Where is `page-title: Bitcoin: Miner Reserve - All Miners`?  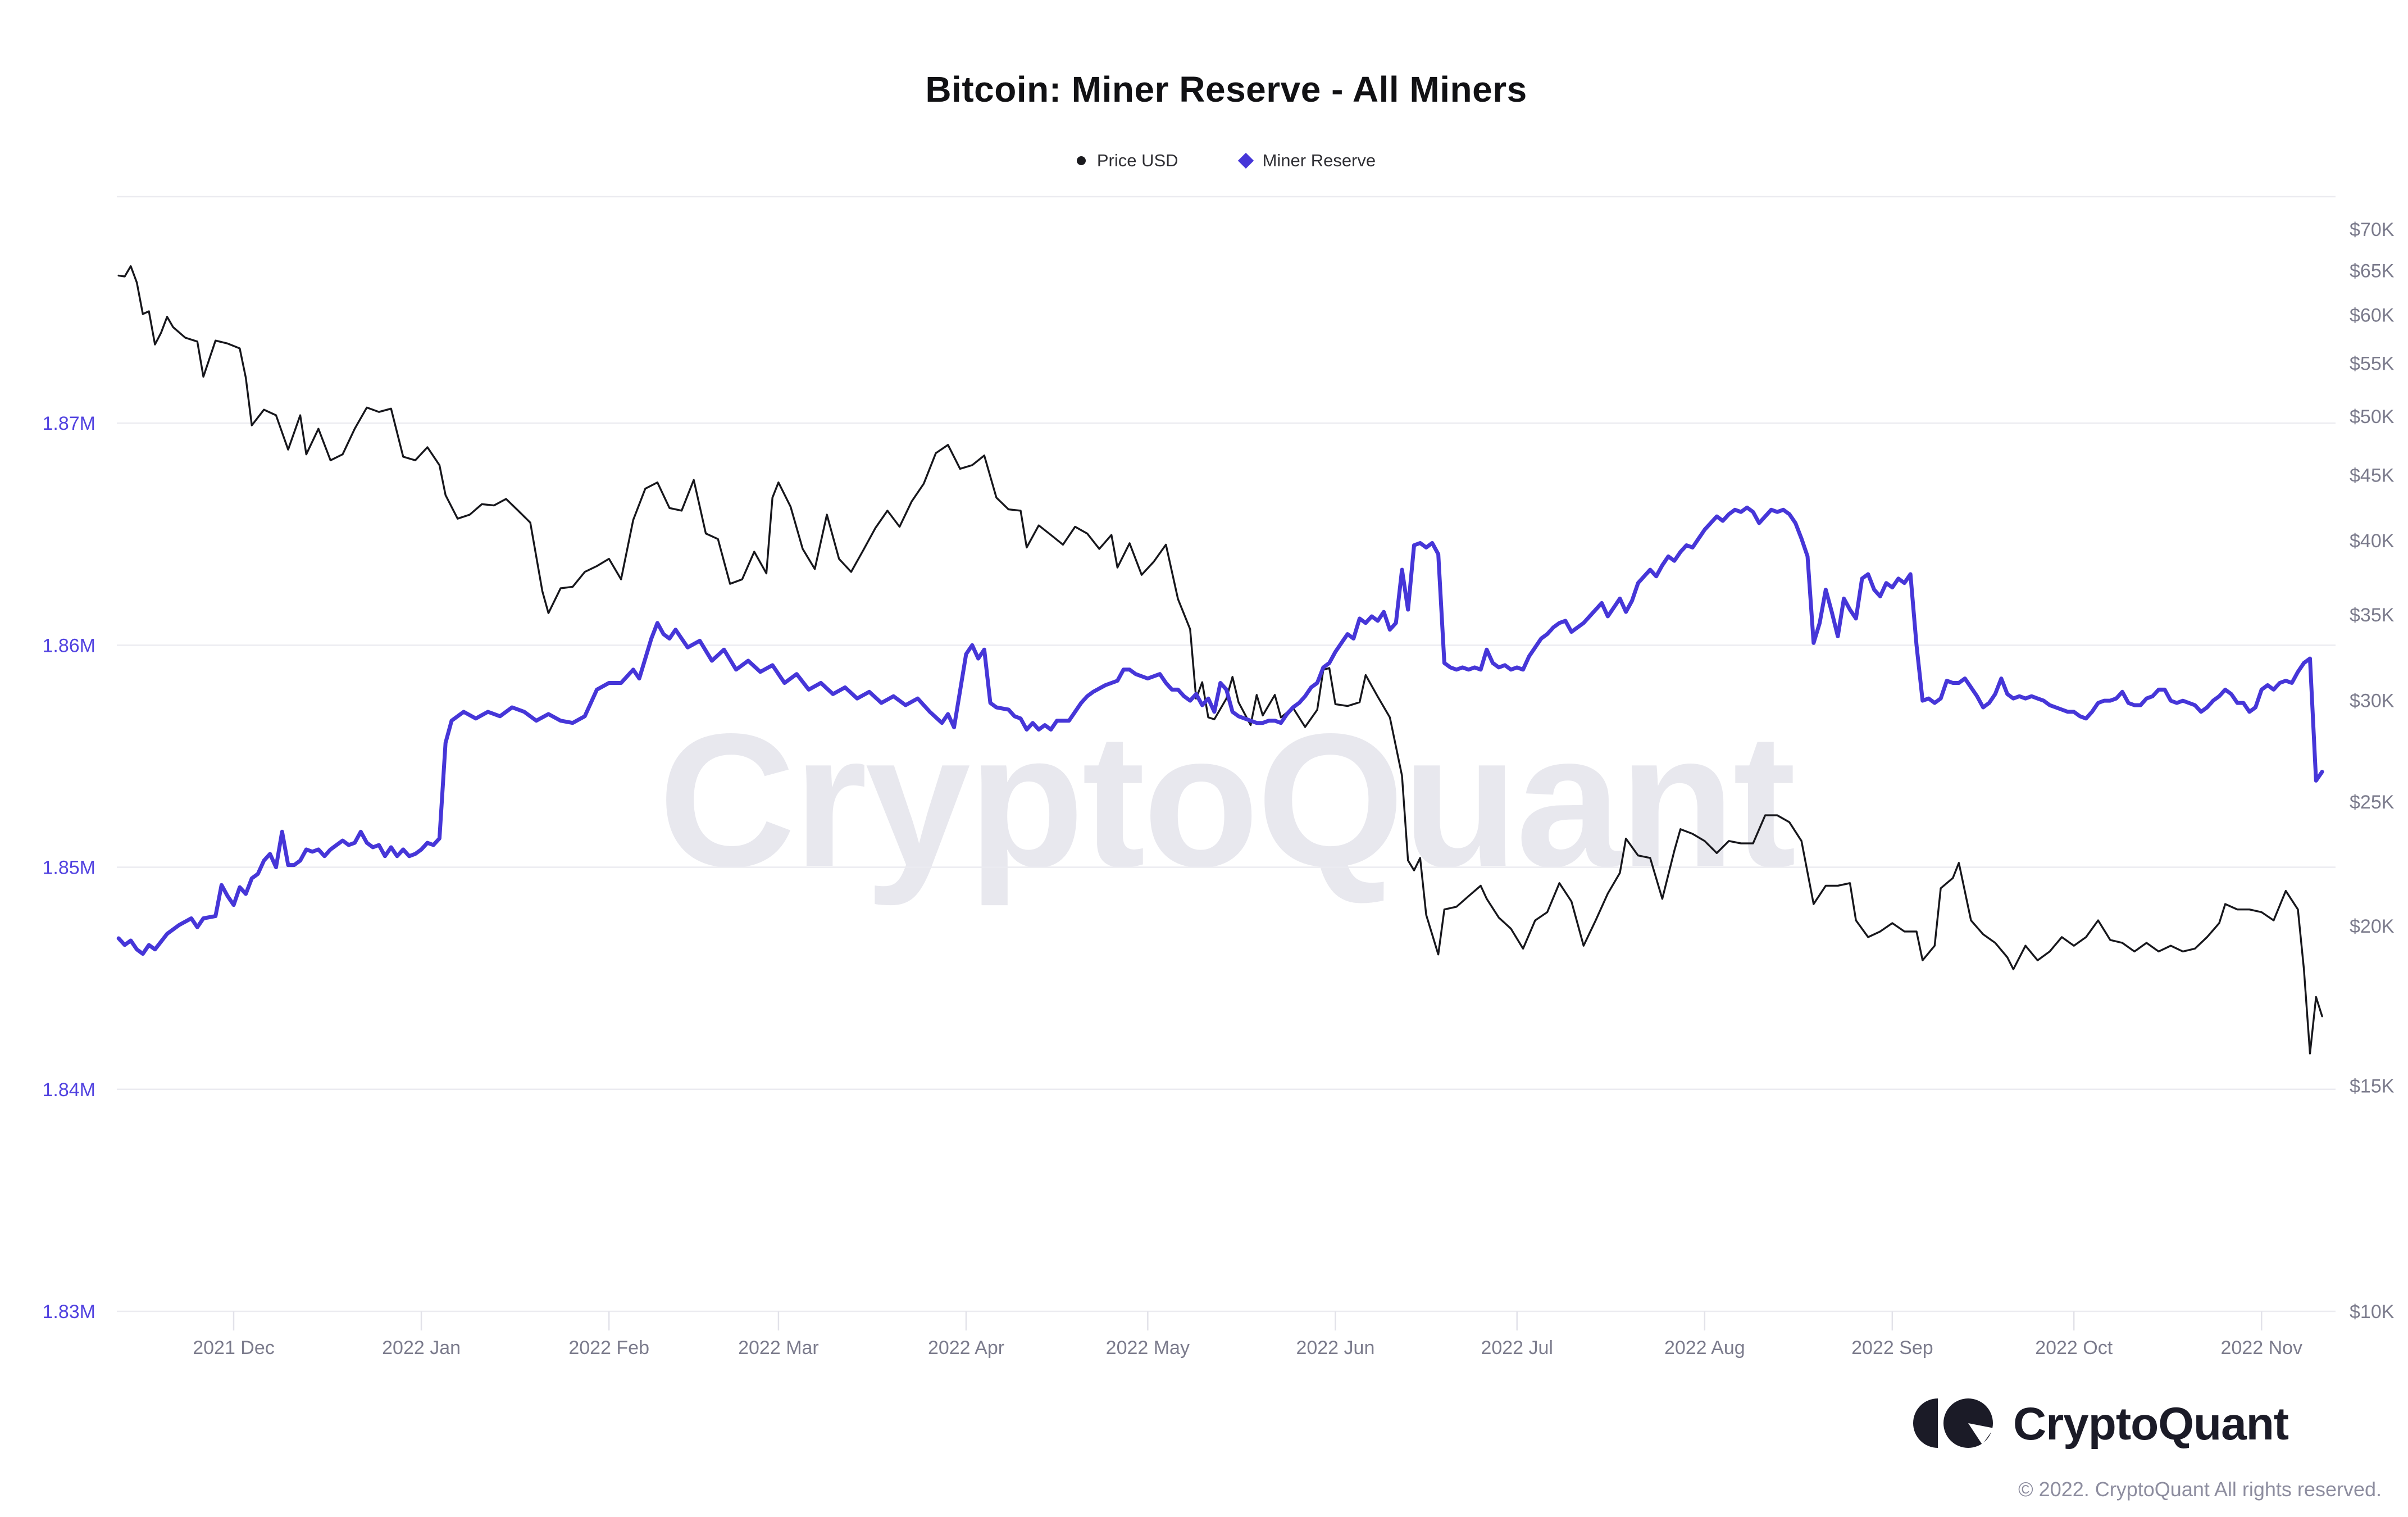
page-title: Bitcoin: Miner Reserve - All Miners is located at coordinates (1226, 89).